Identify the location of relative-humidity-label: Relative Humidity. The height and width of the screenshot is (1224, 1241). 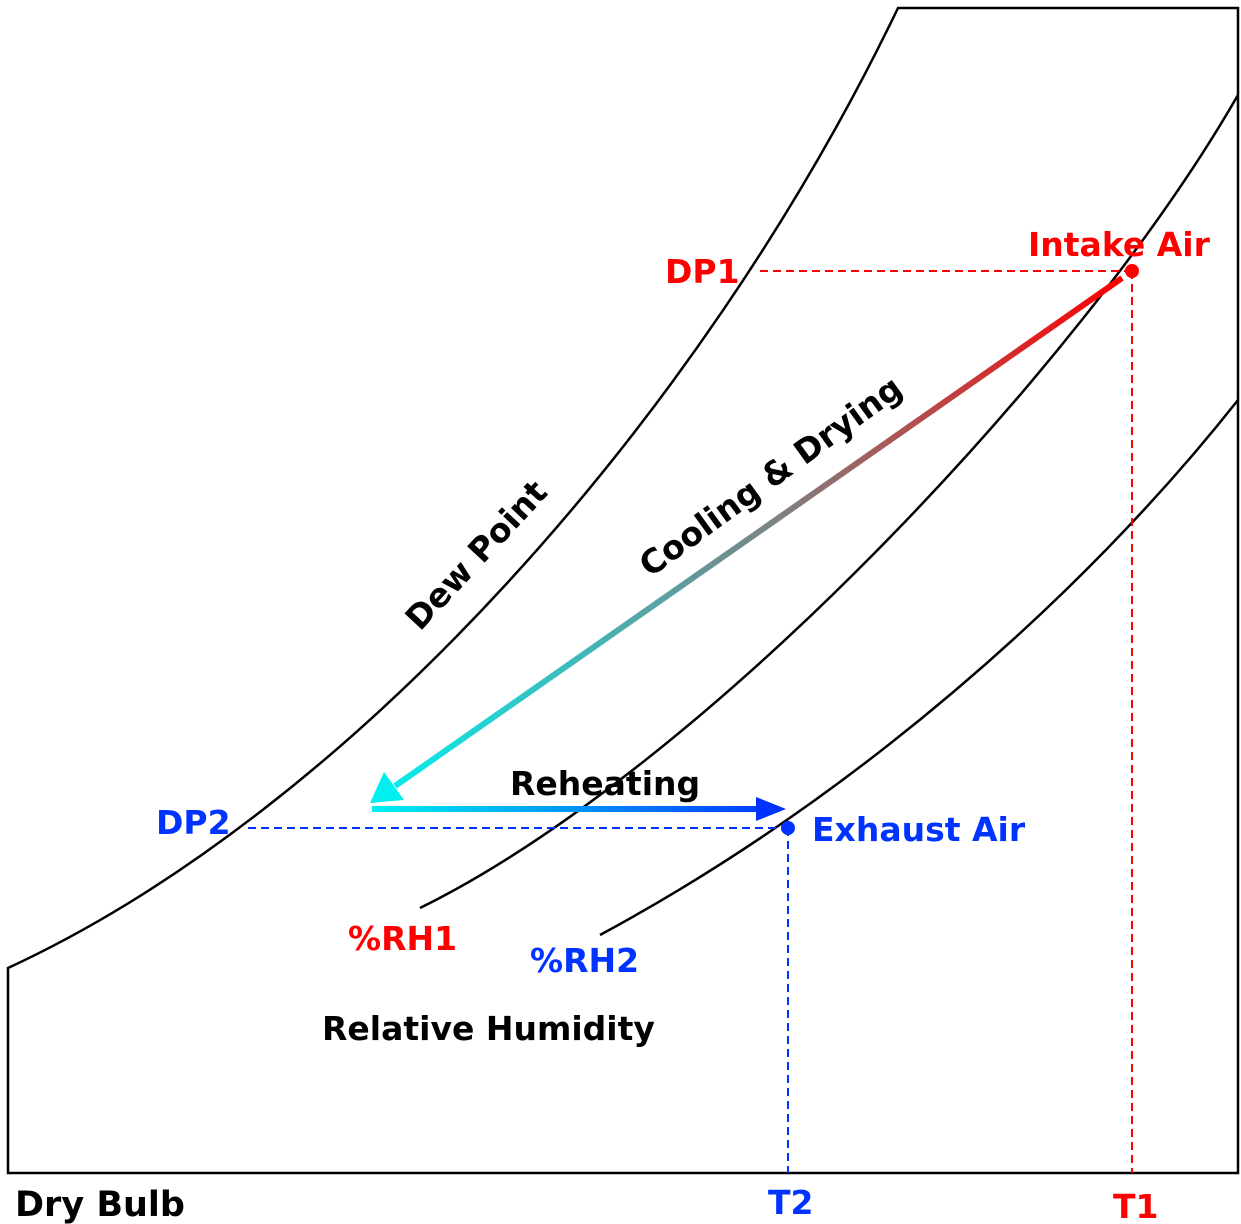
(488, 1028).